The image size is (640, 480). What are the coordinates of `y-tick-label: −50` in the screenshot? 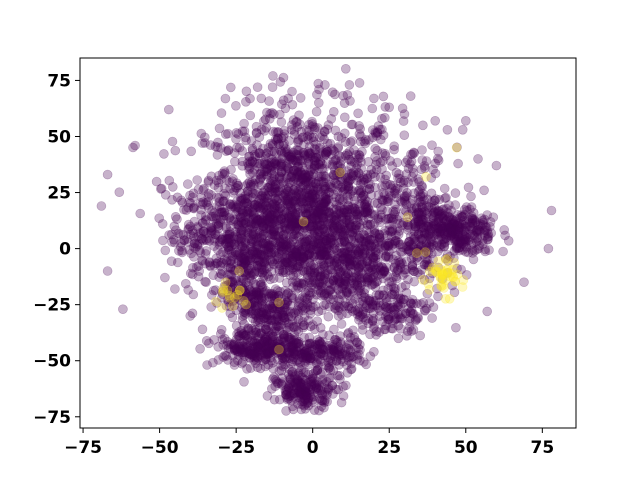 It's located at (52, 362).